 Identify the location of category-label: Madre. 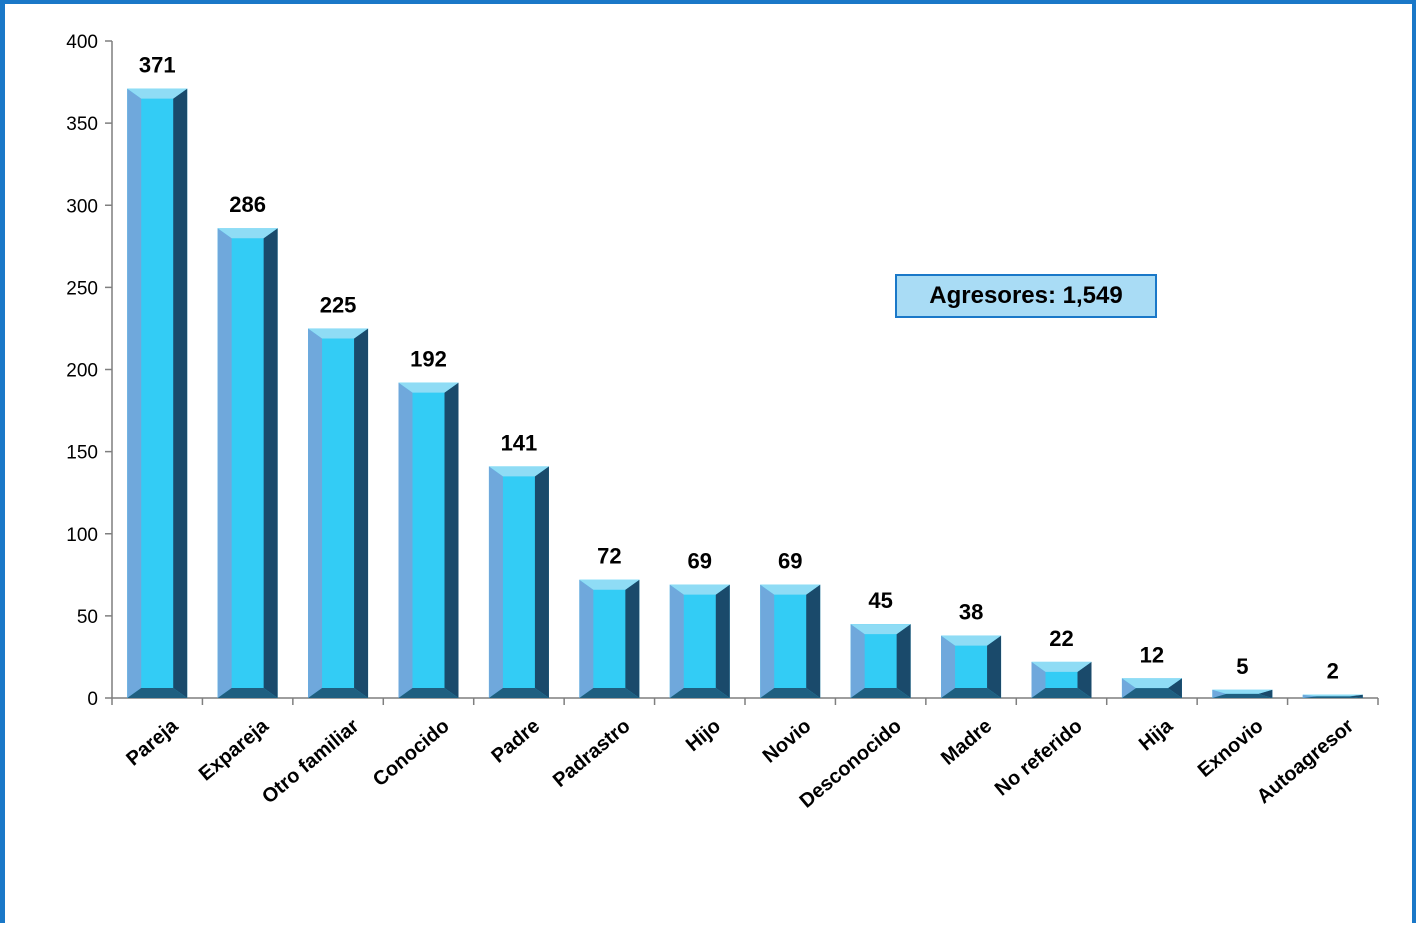
(966, 742).